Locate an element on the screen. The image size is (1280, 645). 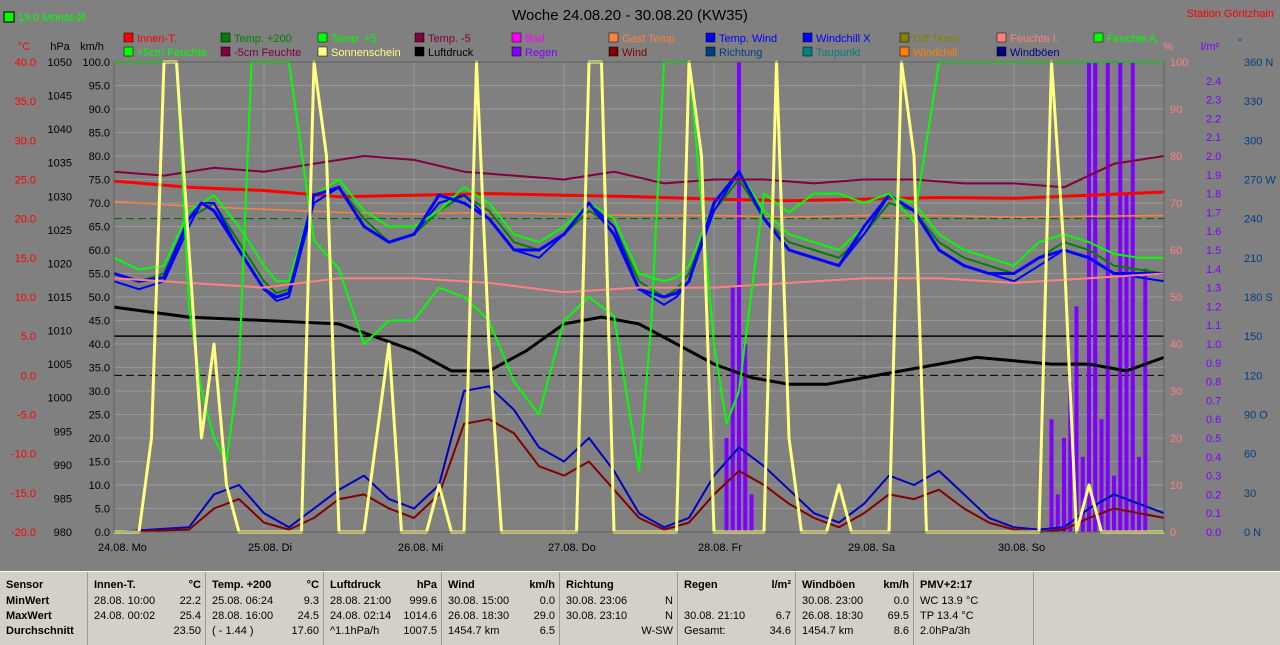
stats-row: 30.08. 23:00 0.0 is located at coordinates (854, 601).